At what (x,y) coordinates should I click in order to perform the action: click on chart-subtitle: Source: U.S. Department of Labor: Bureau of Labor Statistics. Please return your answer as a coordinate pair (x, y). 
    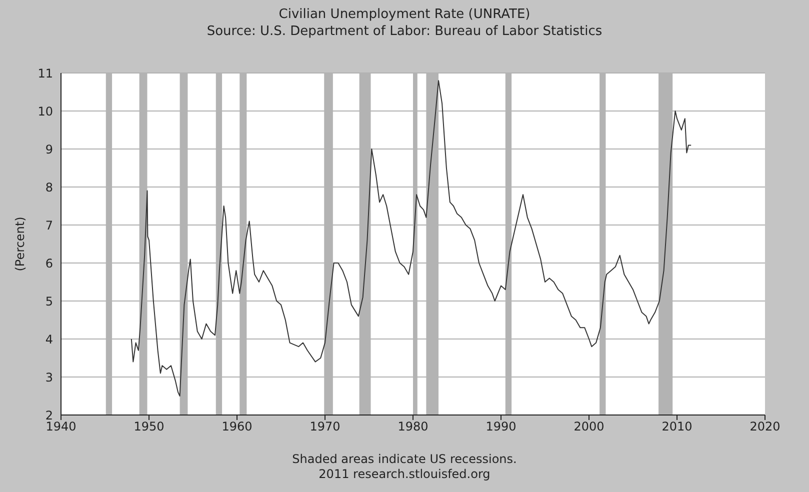
    Looking at the image, I should click on (405, 31).